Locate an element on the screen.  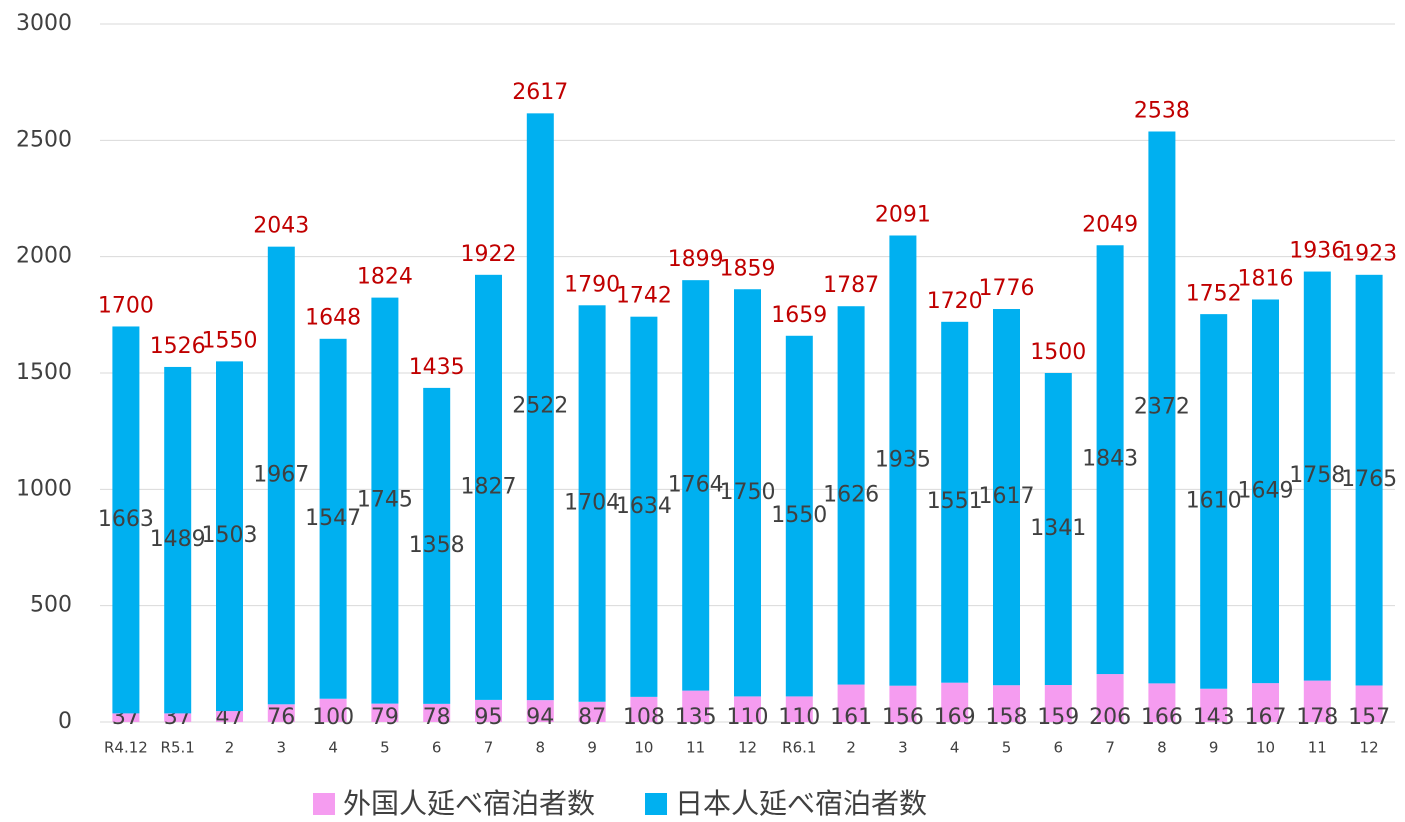
data-label: 1935 is located at coordinates (903, 460).